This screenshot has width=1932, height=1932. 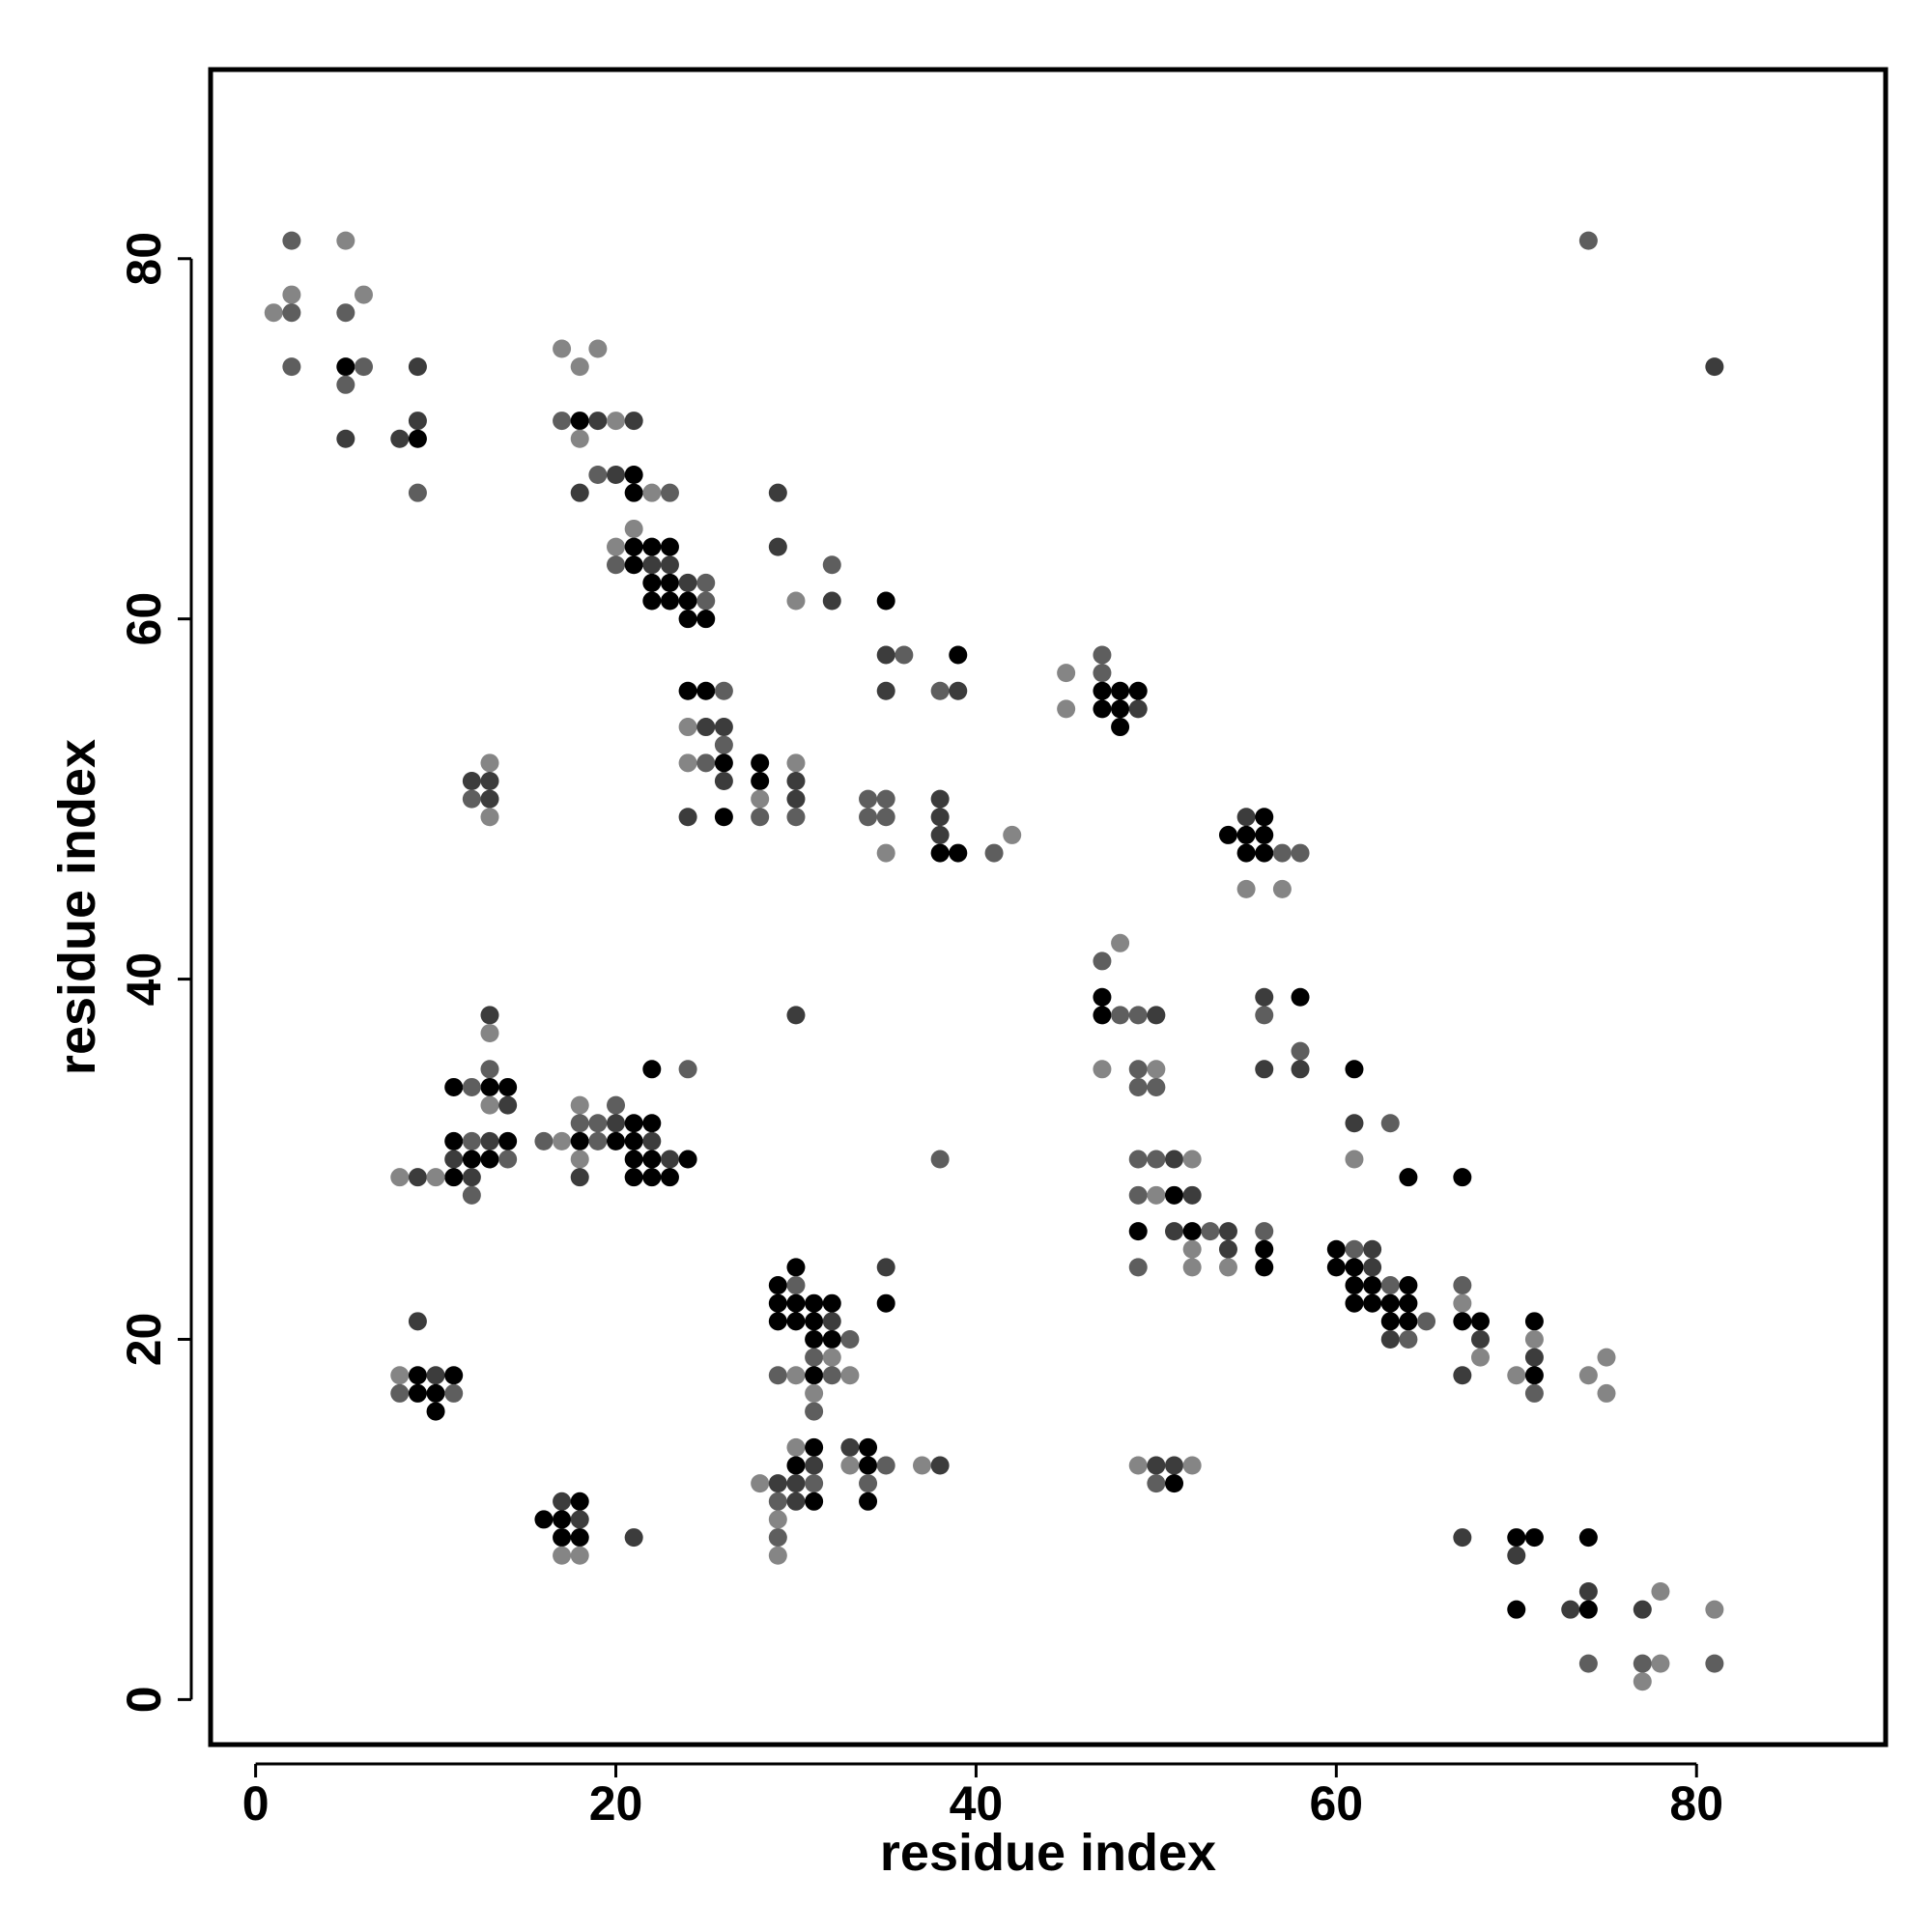 What do you see at coordinates (982, 1796) in the screenshot?
I see `x-axis: 0 20 40 60 80` at bounding box center [982, 1796].